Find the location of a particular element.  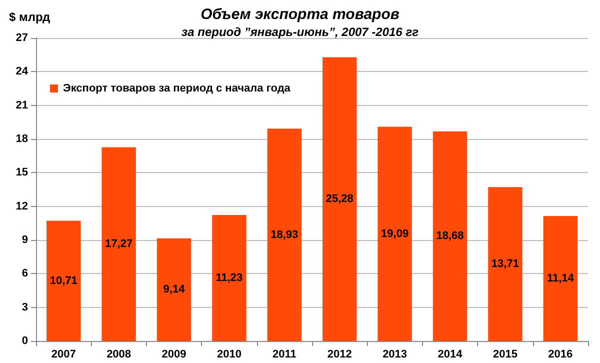

data-label: 10,71 is located at coordinates (64, 280).